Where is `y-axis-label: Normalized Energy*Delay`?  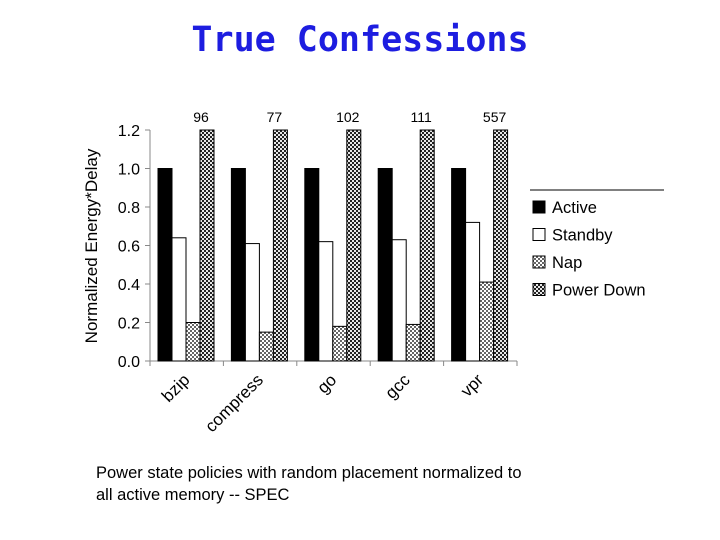 y-axis-label: Normalized Energy*Delay is located at coordinates (91, 245).